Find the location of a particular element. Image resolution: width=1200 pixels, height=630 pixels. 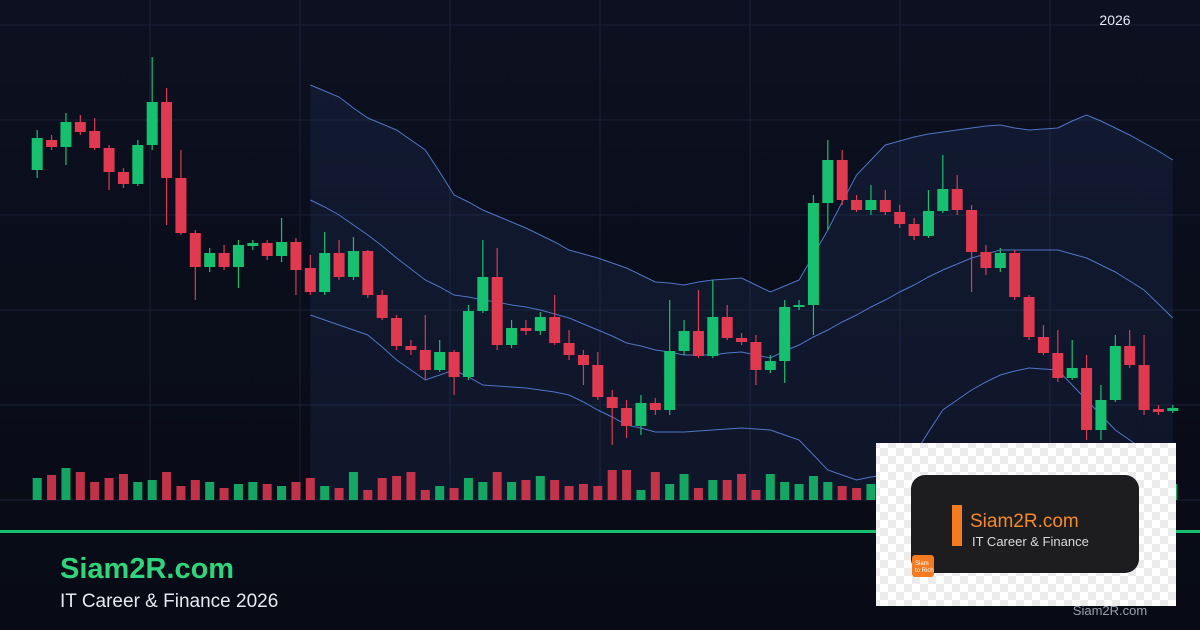

logo-tagline: IT Career & Finance is located at coordinates (1030, 541).